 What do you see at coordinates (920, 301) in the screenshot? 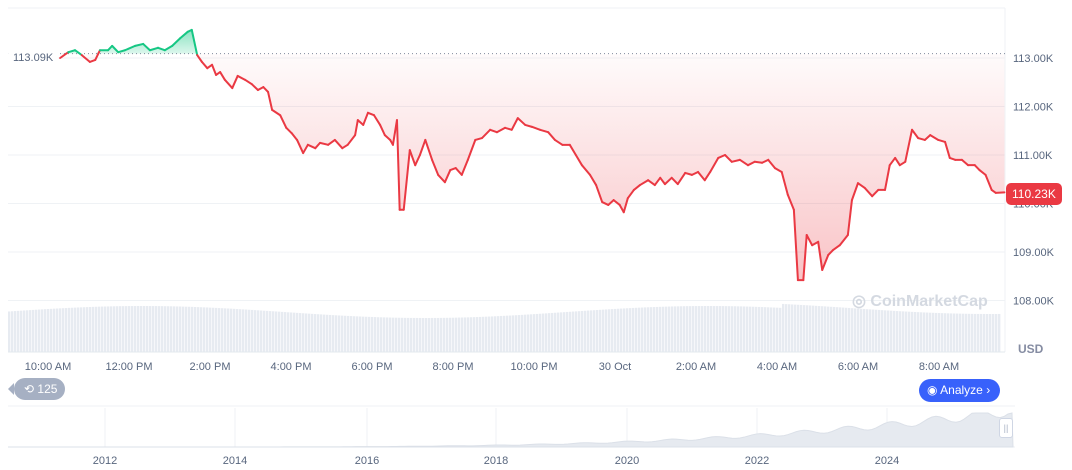
I see `watermark: ◎ CoinMarketCap` at bounding box center [920, 301].